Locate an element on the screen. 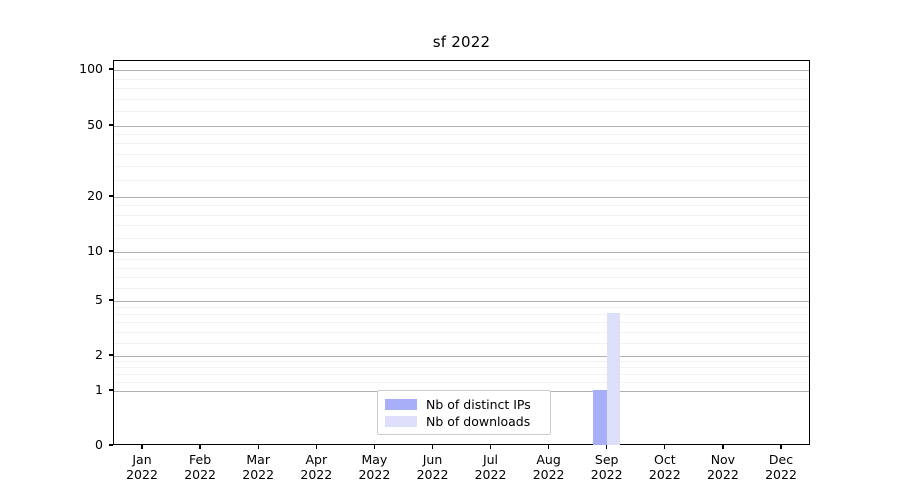  y-tick-label: 0 is located at coordinates (99, 444).